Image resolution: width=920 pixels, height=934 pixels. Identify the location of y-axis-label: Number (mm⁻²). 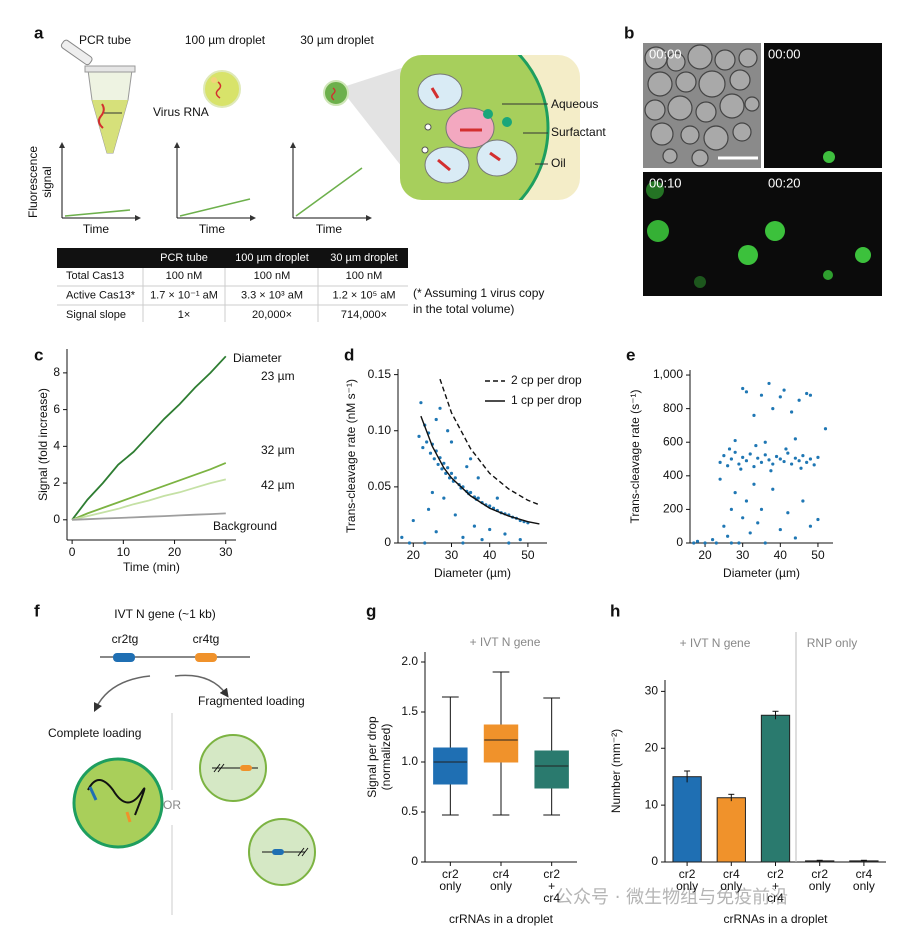
(616, 771).